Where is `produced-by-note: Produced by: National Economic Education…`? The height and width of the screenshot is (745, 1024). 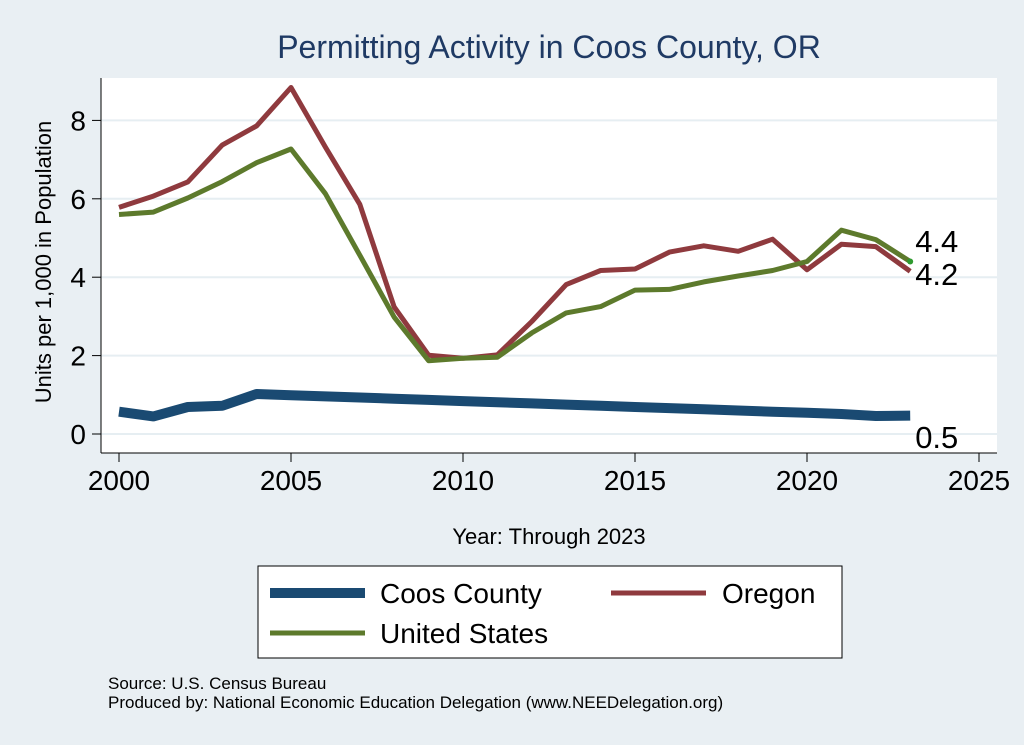 produced-by-note: Produced by: National Economic Education… is located at coordinates (415, 702).